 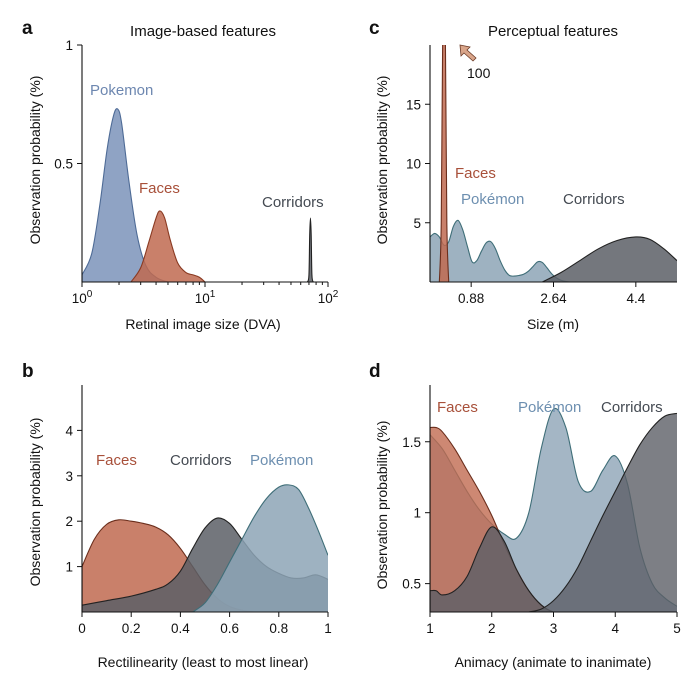 What do you see at coordinates (27, 28) in the screenshot?
I see `panel-letter-a: a` at bounding box center [27, 28].